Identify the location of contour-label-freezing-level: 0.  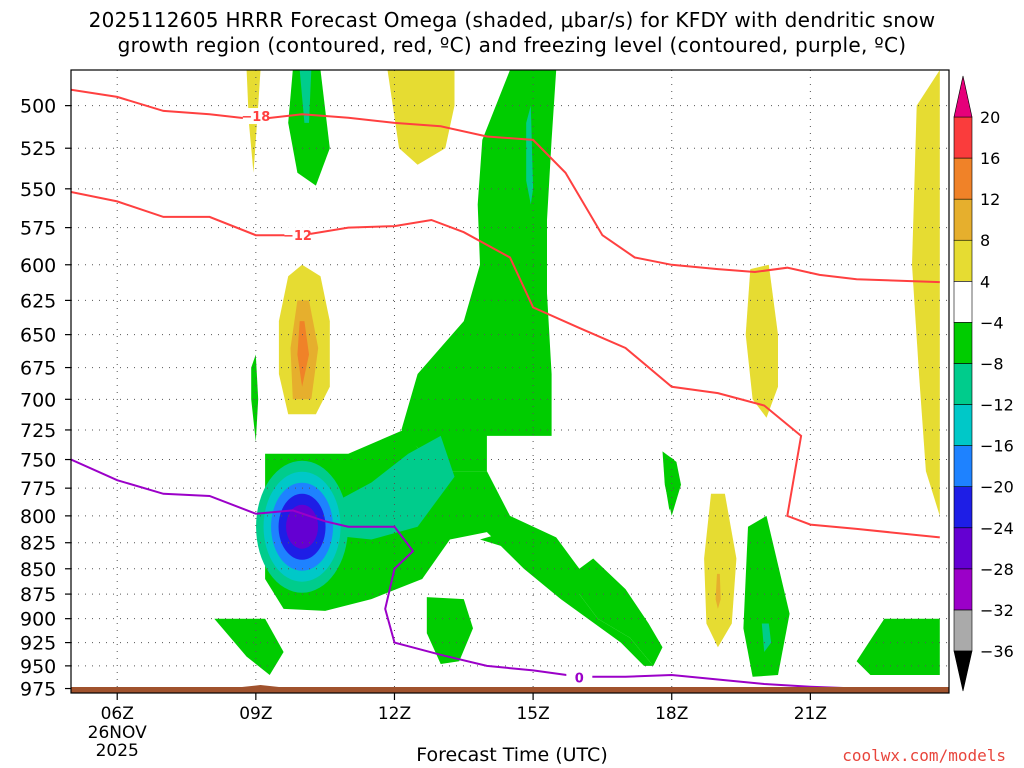
(579, 679).